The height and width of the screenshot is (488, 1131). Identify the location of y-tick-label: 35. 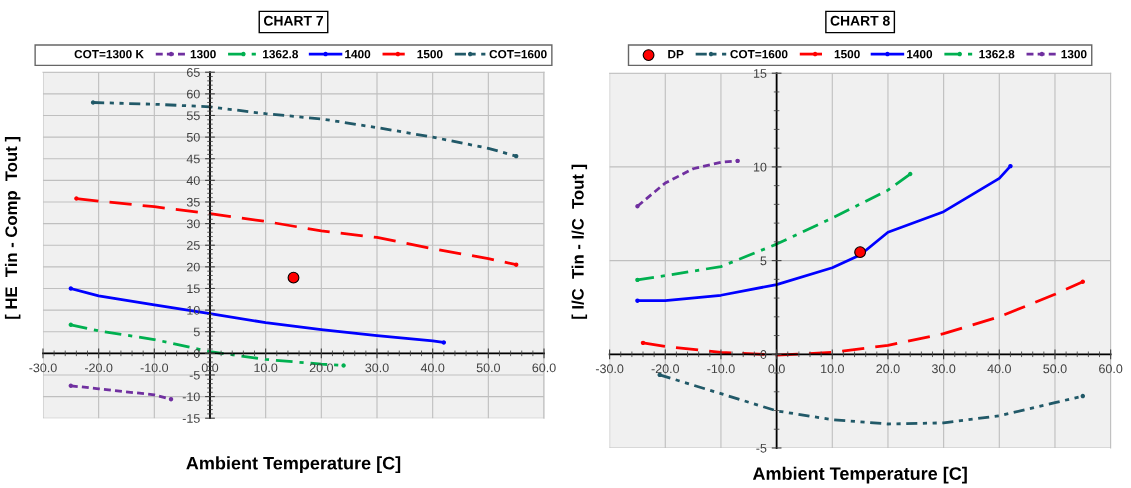
(193, 202).